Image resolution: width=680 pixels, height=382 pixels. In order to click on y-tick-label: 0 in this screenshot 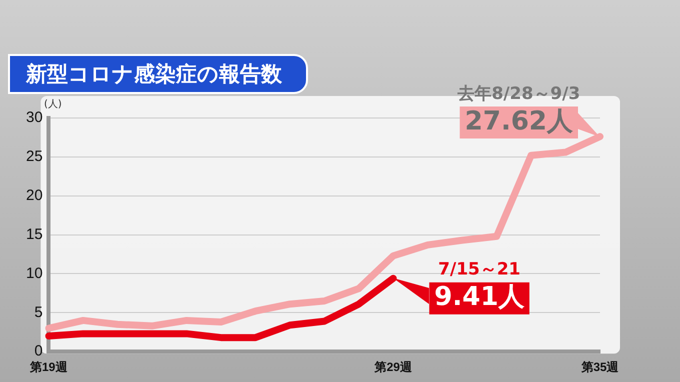, I will do `click(38, 351)`.